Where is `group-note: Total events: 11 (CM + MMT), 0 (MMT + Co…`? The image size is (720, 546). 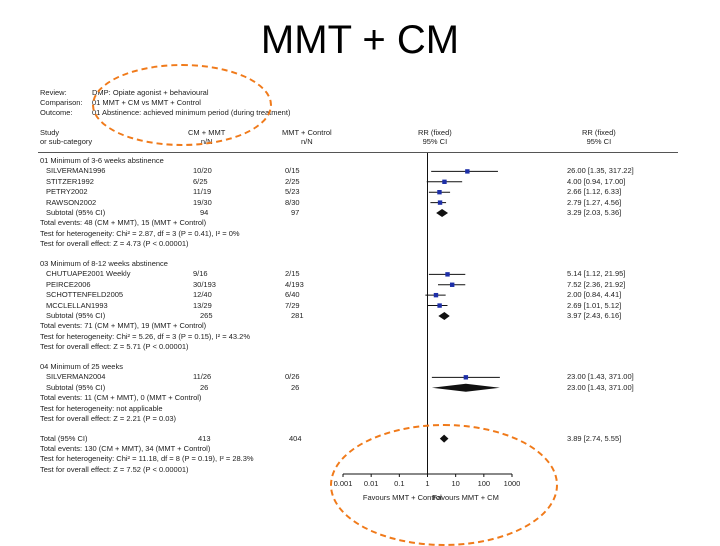 group-note: Total events: 11 (CM + MMT), 0 (MMT + Co… is located at coordinates (121, 398).